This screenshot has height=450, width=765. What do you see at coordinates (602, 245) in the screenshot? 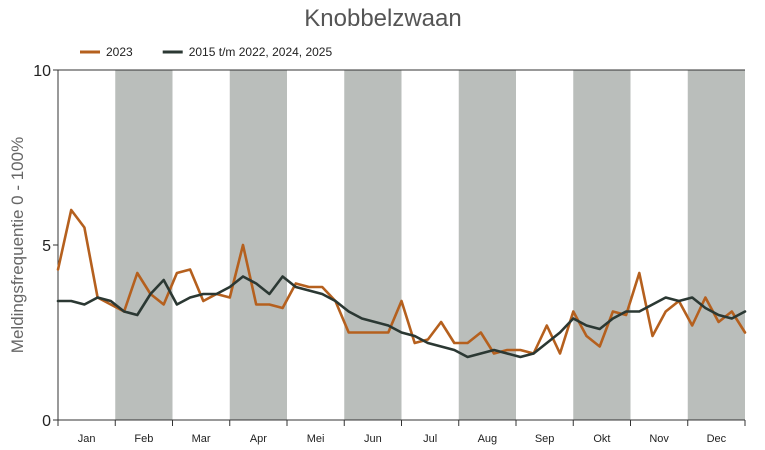
I see `month-band-okt` at bounding box center [602, 245].